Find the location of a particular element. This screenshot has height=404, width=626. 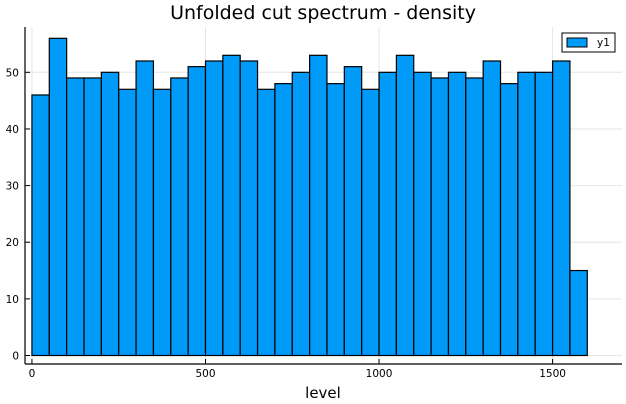

legend: y1 is located at coordinates (588, 42).